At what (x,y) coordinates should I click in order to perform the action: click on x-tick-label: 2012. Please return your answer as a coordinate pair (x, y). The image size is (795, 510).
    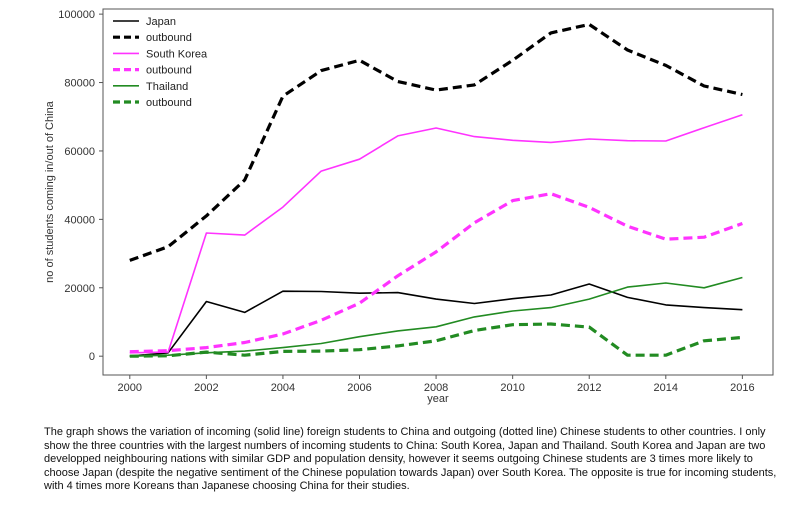
    Looking at the image, I should click on (589, 388).